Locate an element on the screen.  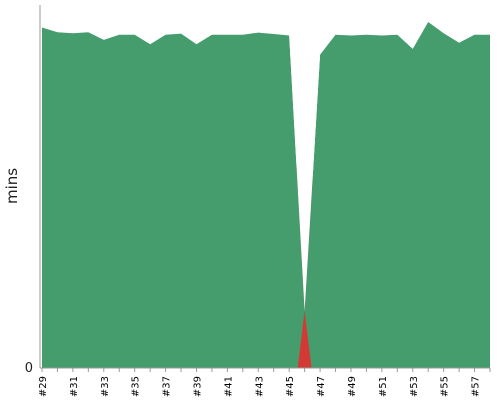
x-tick-label: #51 is located at coordinates (383, 386).